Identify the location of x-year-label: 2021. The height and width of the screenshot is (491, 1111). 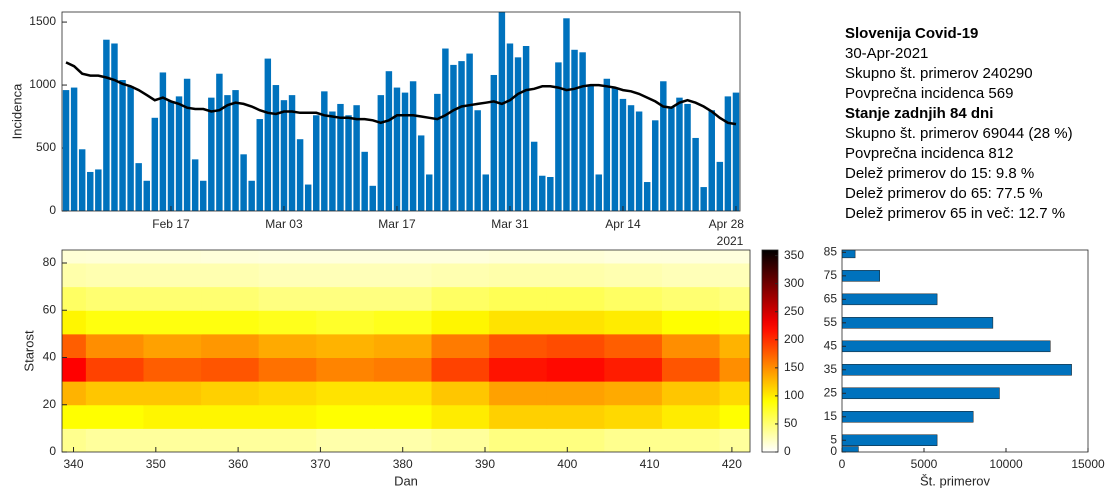
(730, 241).